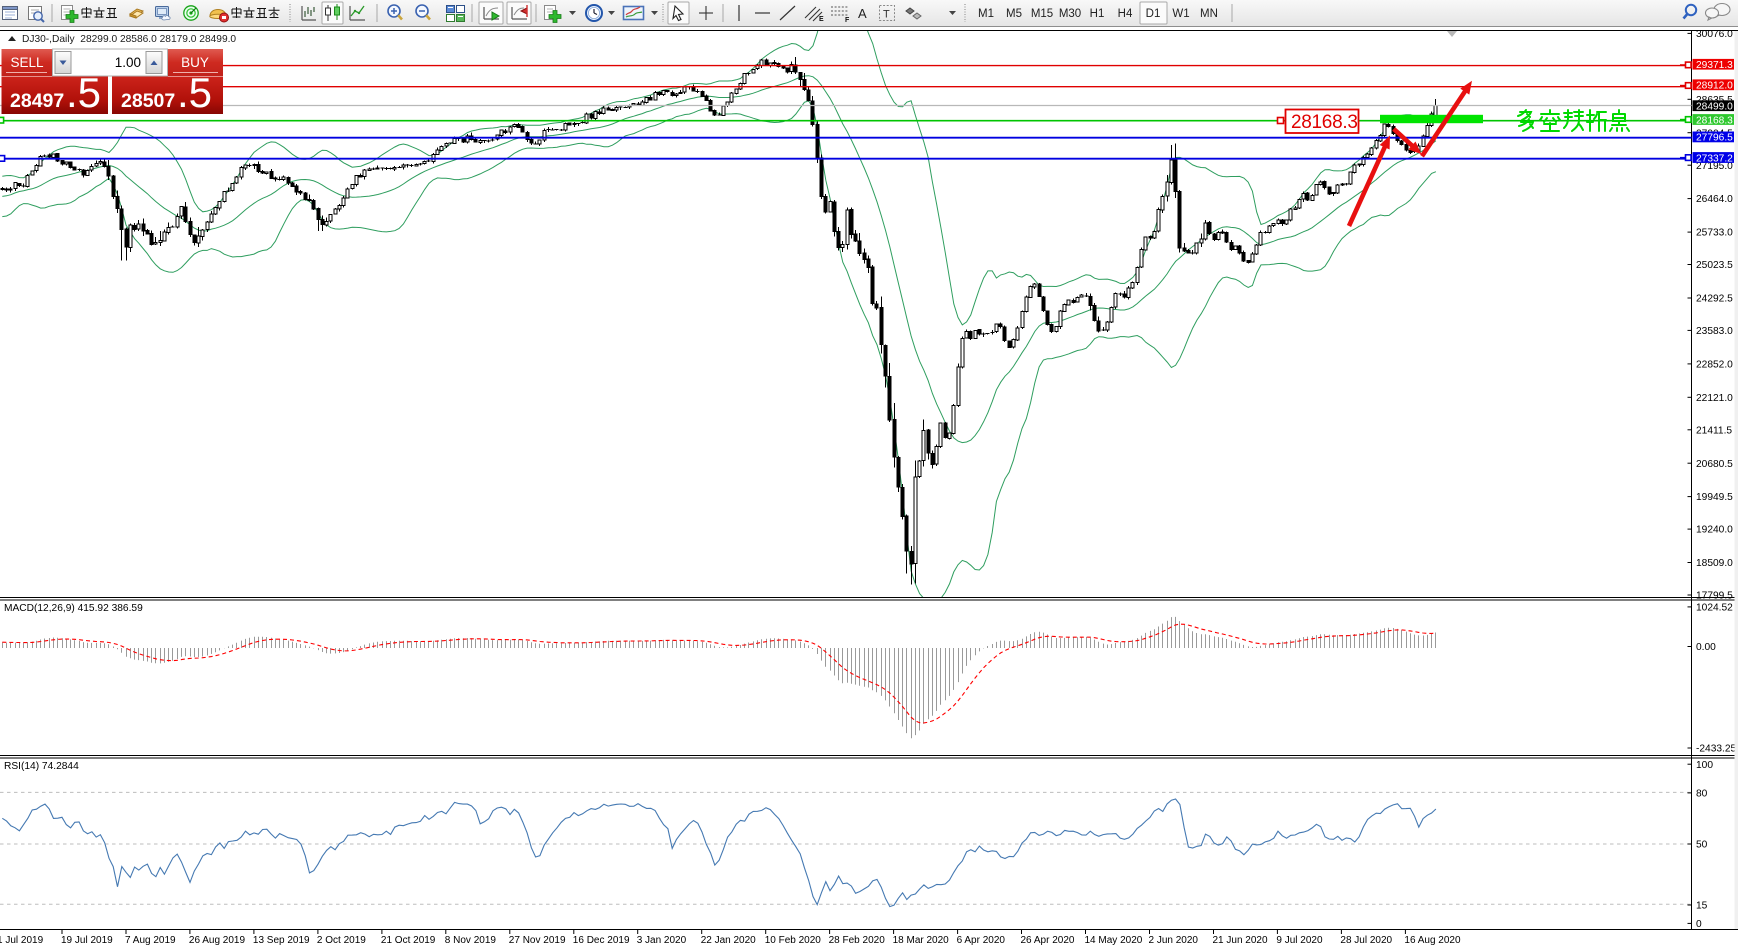 The image size is (1738, 948). What do you see at coordinates (27, 62) in the screenshot?
I see `svg-text: SELL` at bounding box center [27, 62].